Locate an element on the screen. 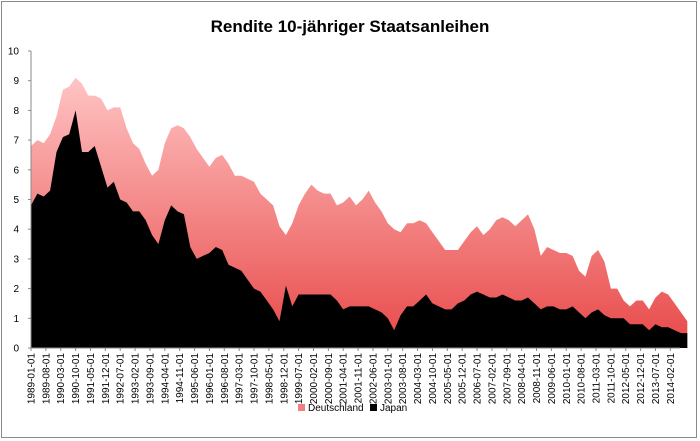  x-tick-label: 2004-10-01 is located at coordinates (433, 379).